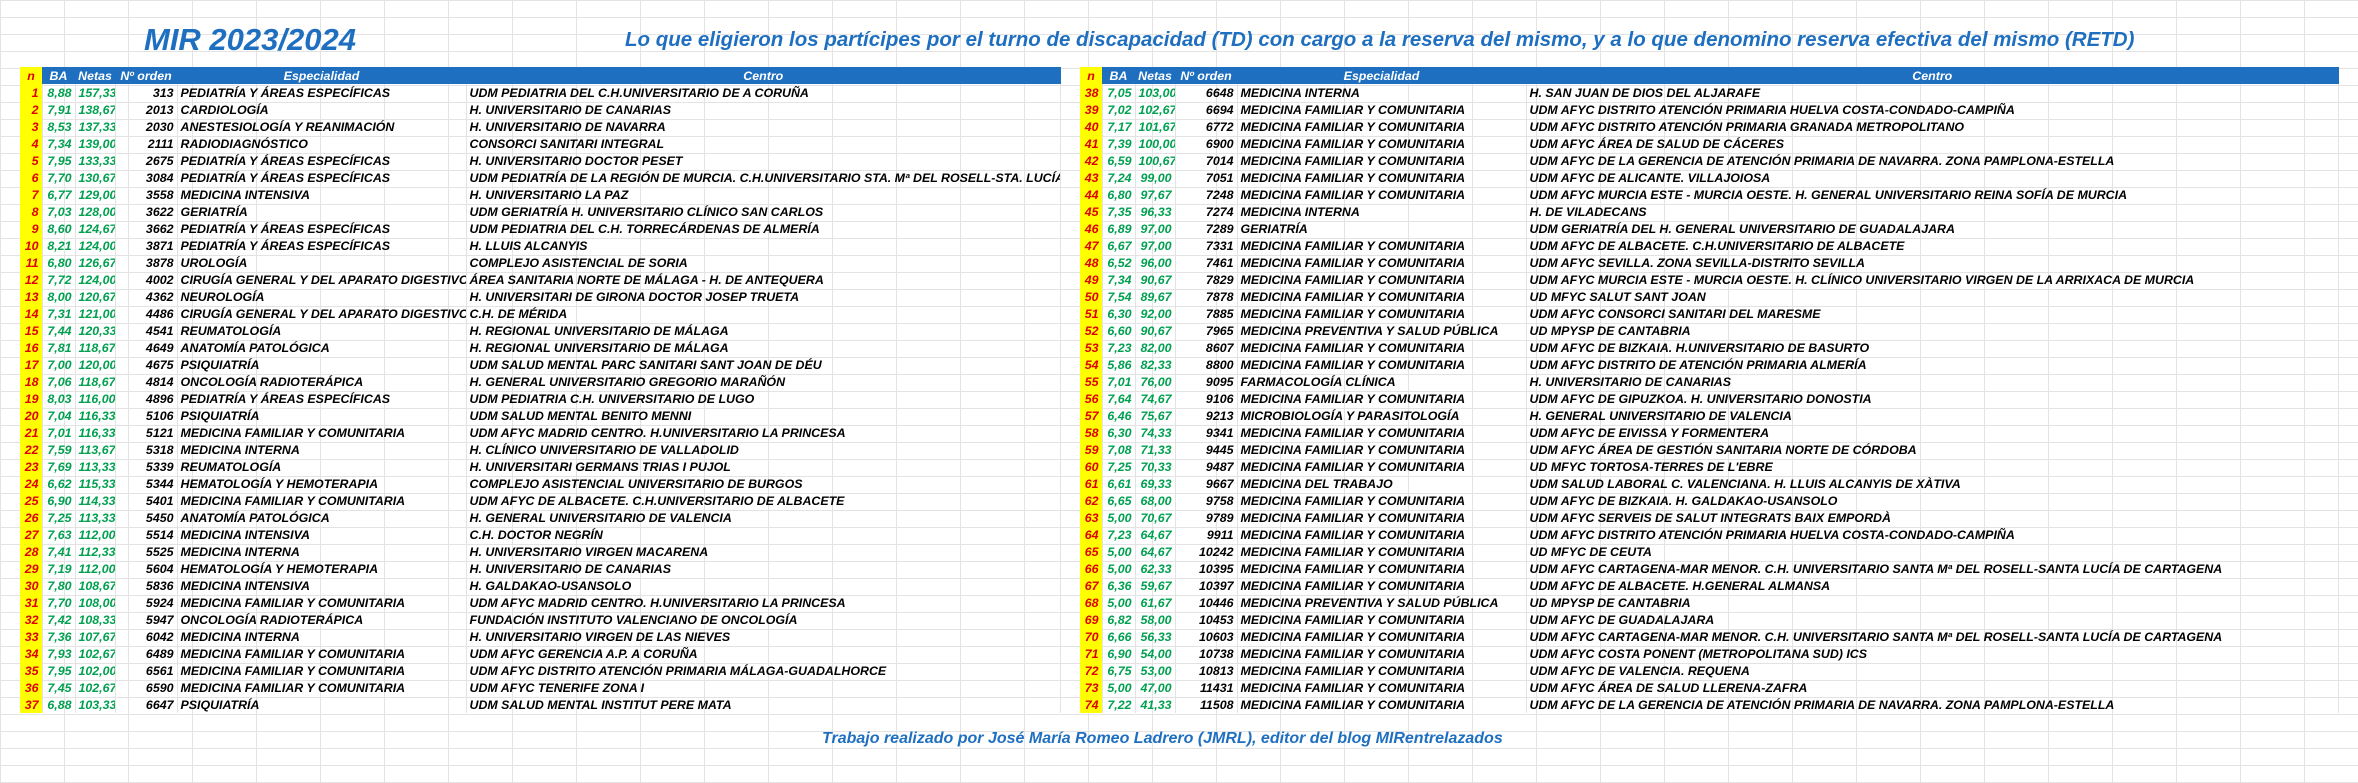 The height and width of the screenshot is (783, 2358). I want to click on cell-netas: 130,67, so click(95, 177).